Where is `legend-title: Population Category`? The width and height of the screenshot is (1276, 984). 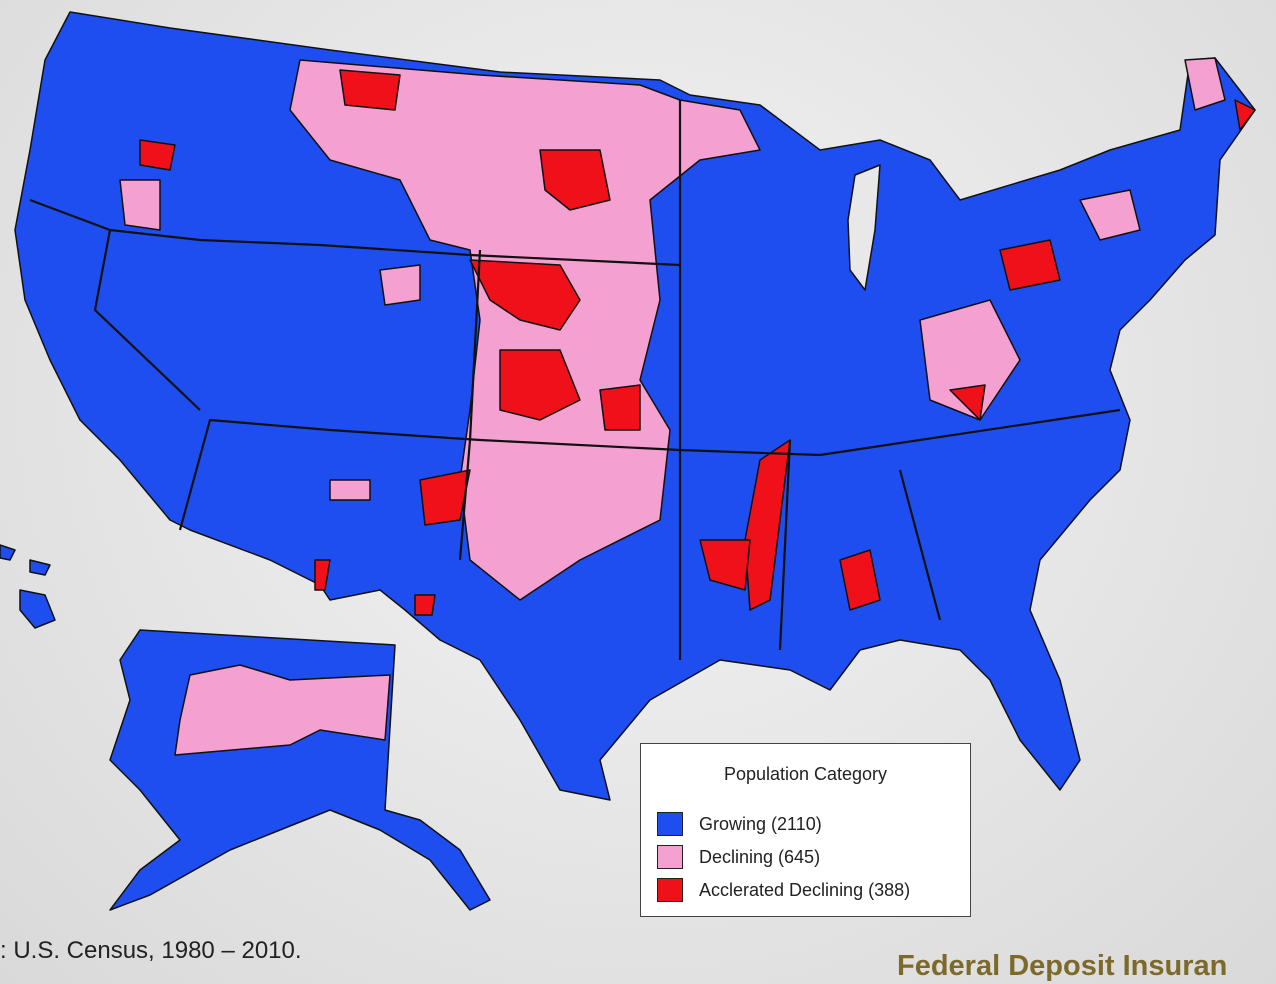 legend-title: Population Category is located at coordinates (805, 774).